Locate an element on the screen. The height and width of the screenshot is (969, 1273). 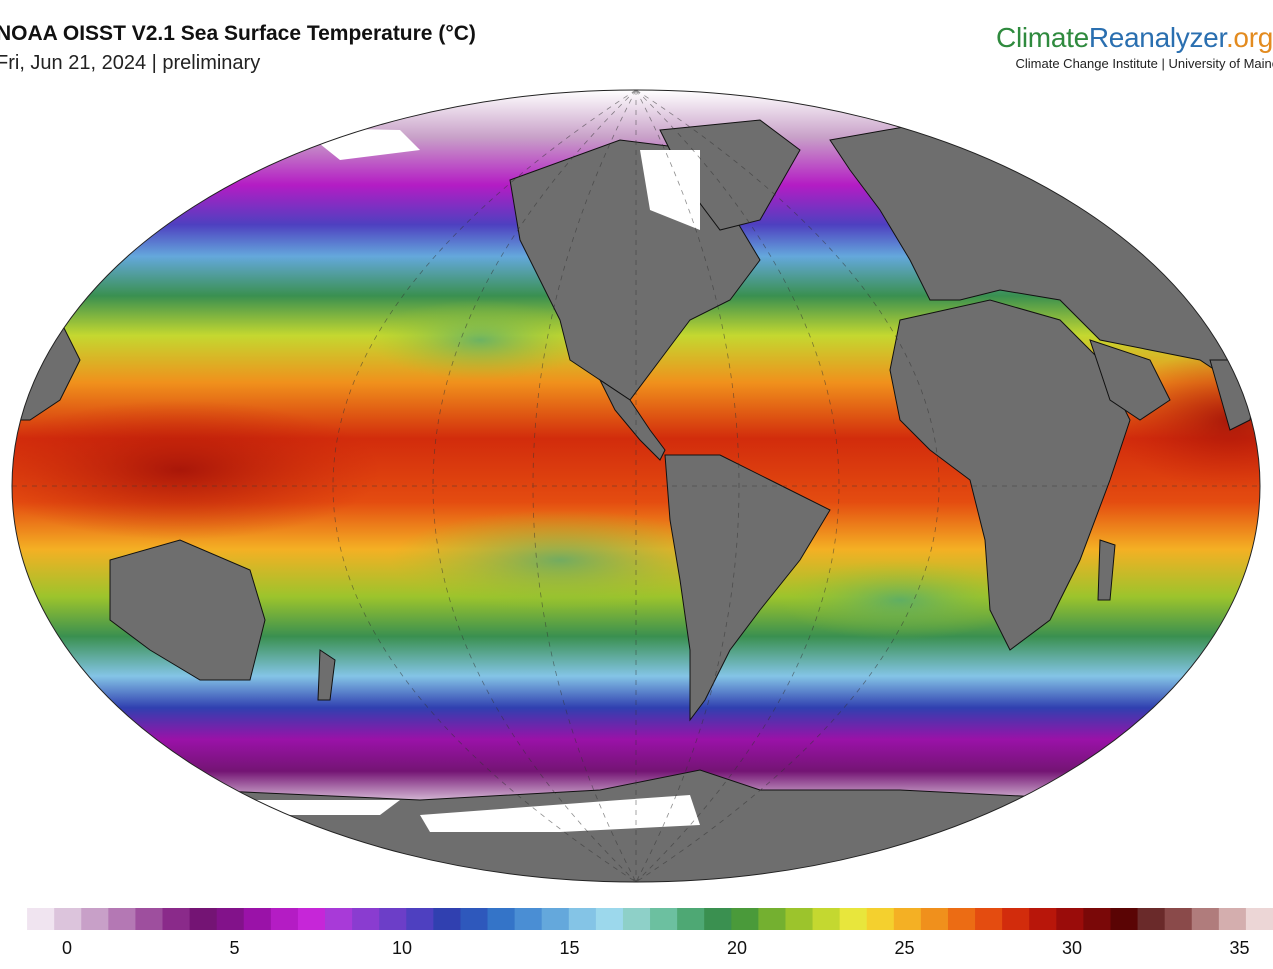
colorbar-tick-label: 0 is located at coordinates (67, 948).